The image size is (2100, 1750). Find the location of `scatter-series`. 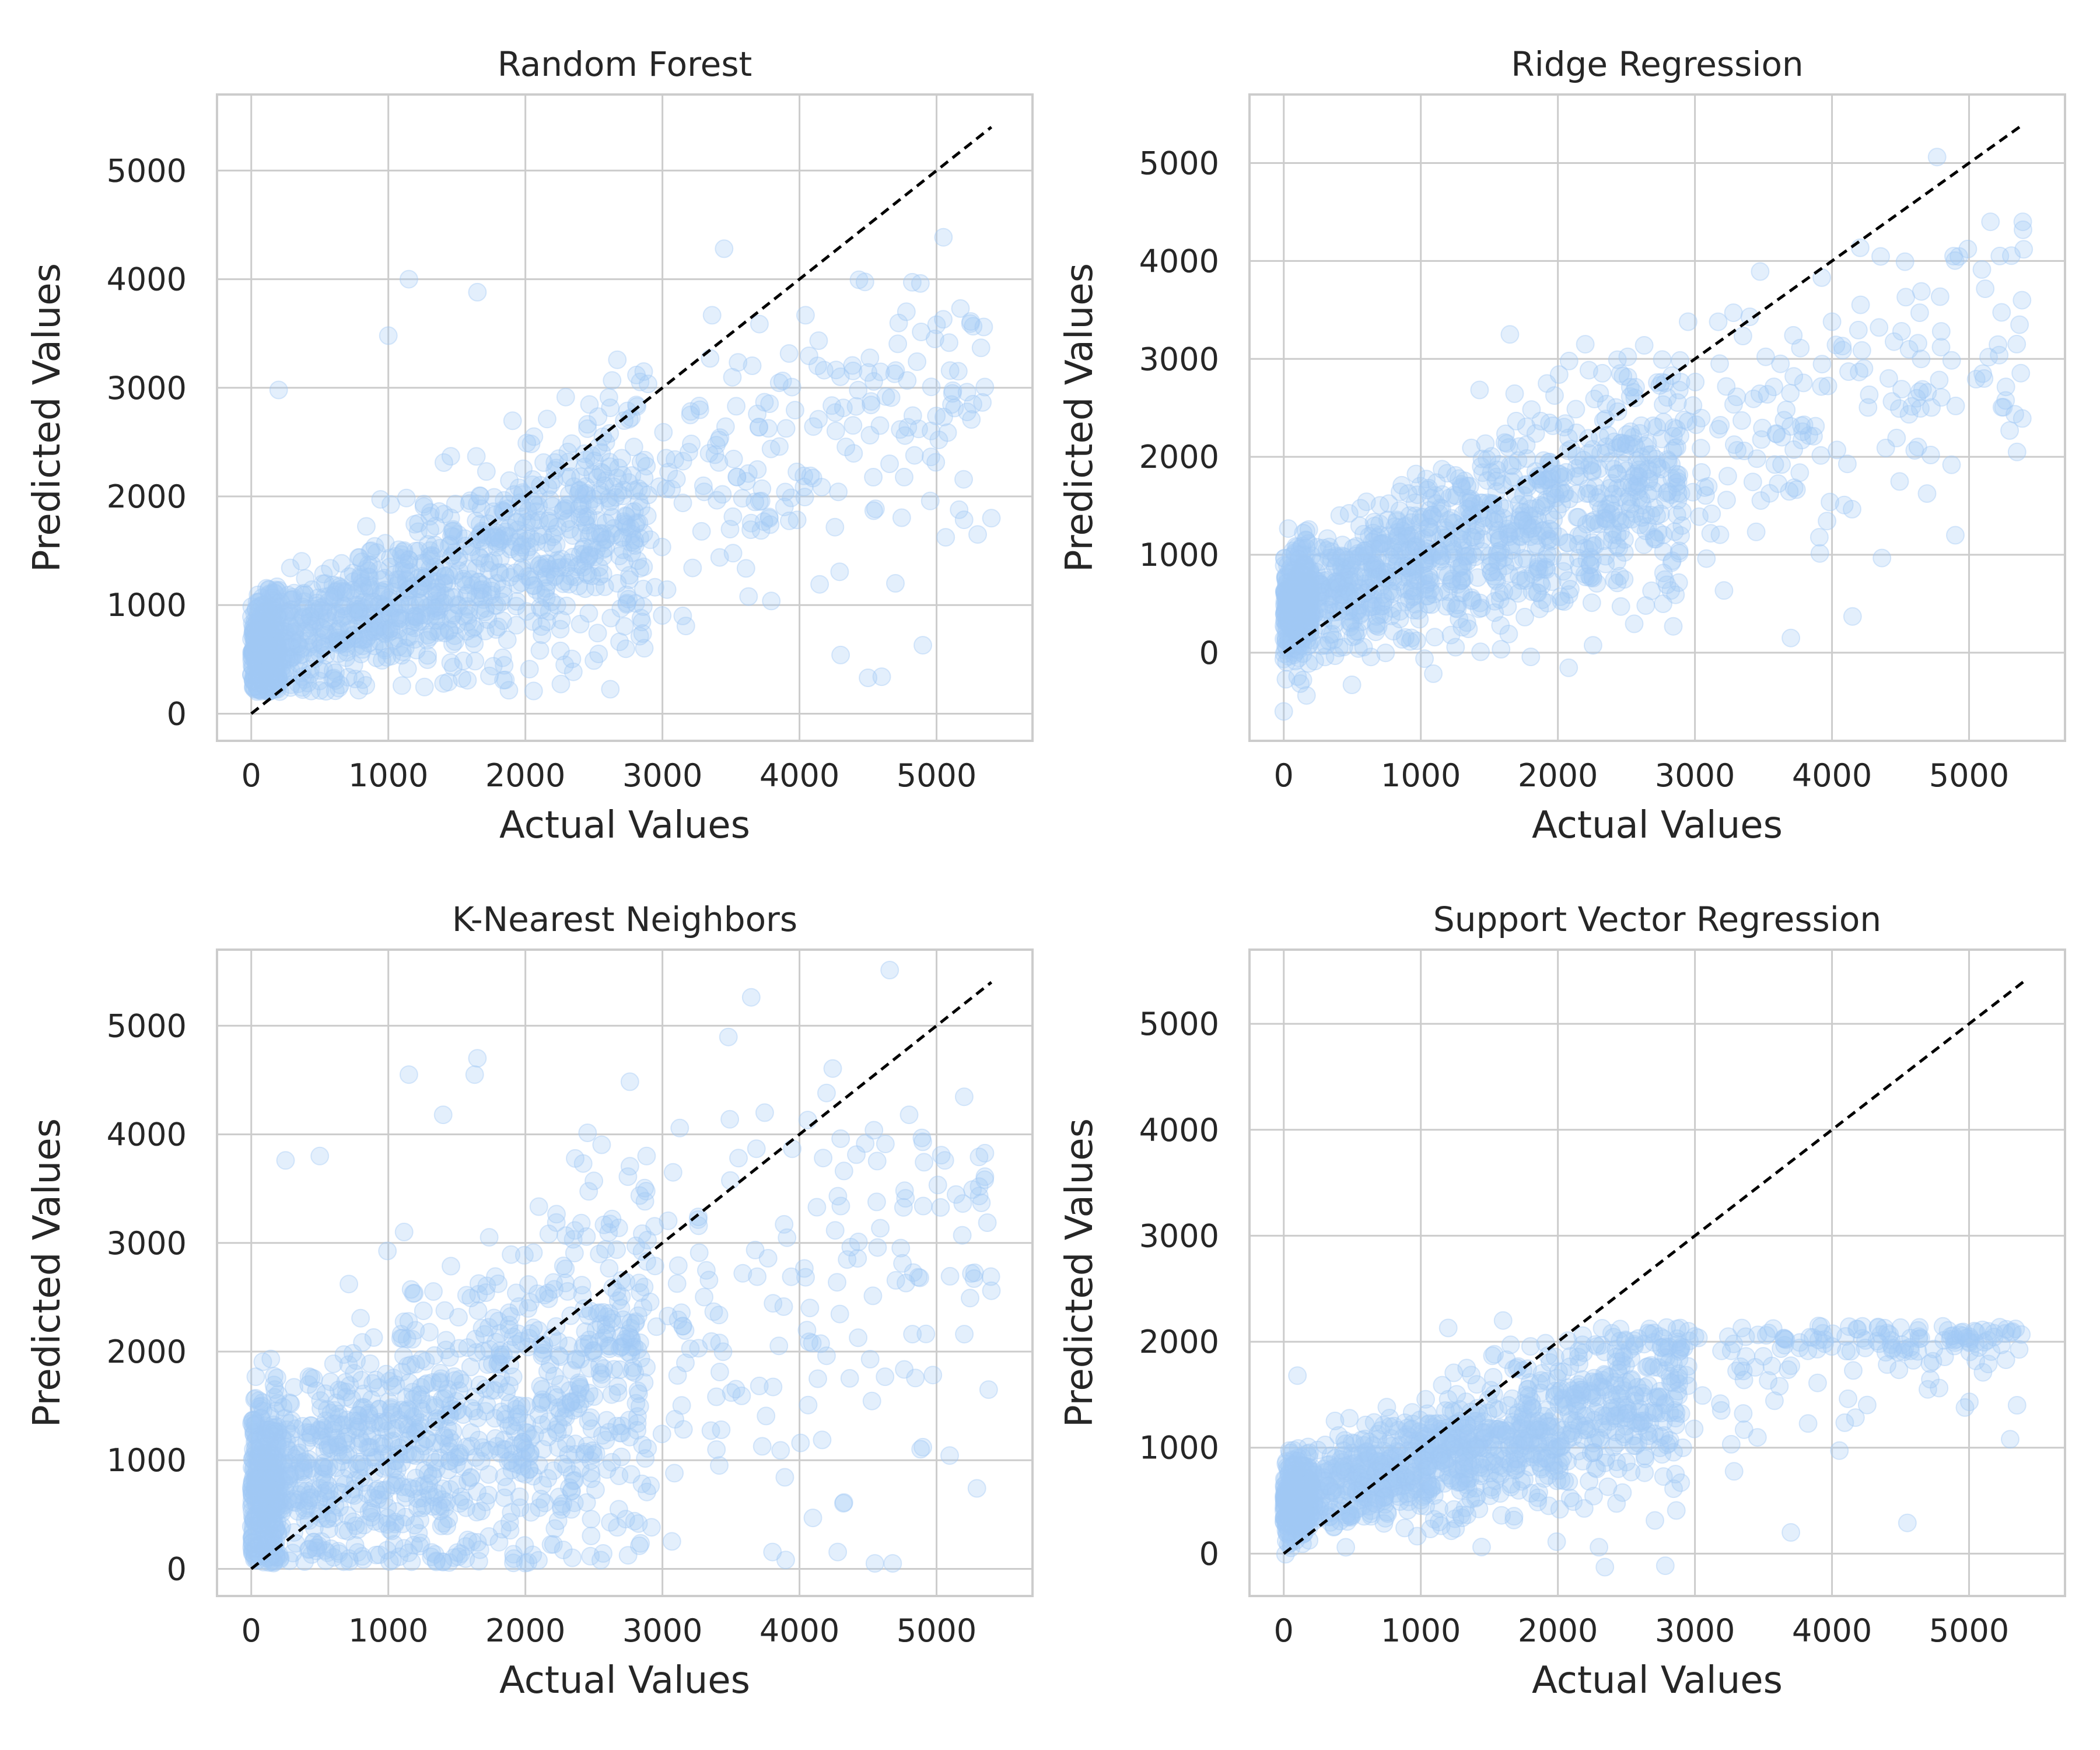

scatter-series is located at coordinates (621, 1267).